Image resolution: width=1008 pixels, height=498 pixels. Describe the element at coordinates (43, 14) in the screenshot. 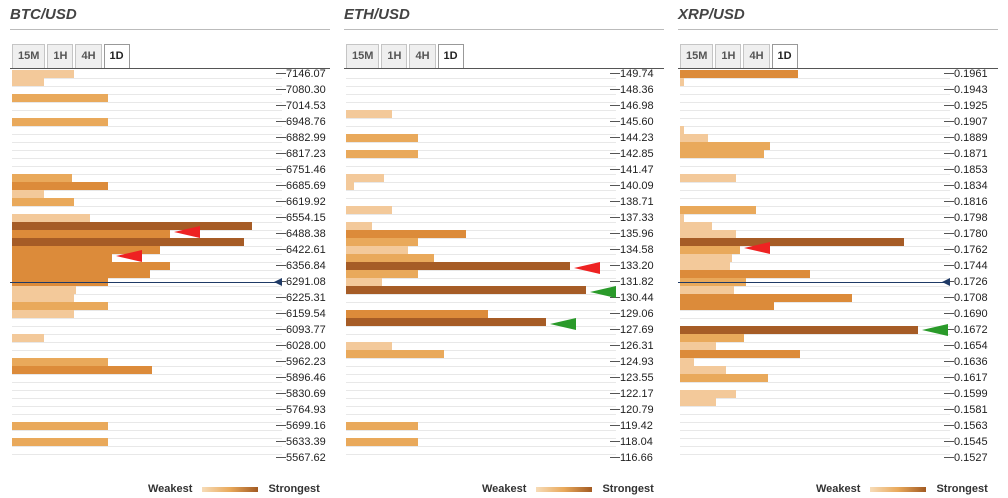

I see `pair-title: BTC/USD` at that location.